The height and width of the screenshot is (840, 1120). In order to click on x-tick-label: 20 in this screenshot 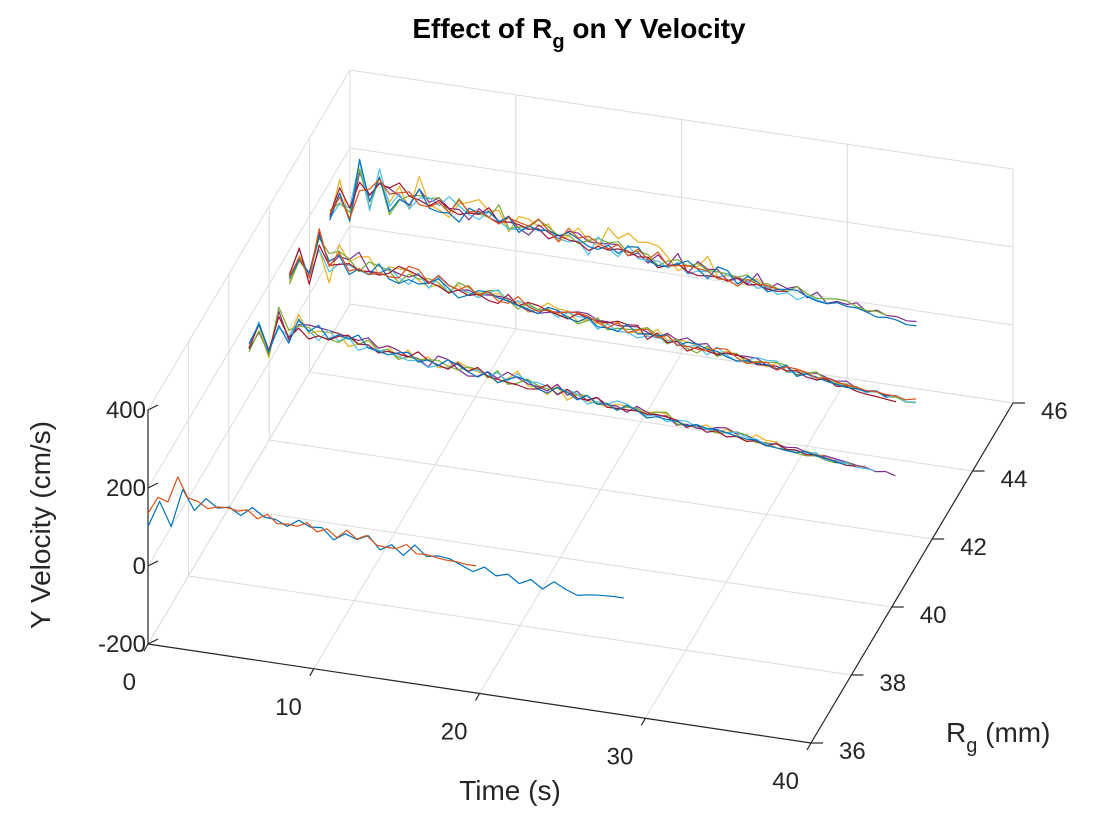, I will do `click(454, 732)`.